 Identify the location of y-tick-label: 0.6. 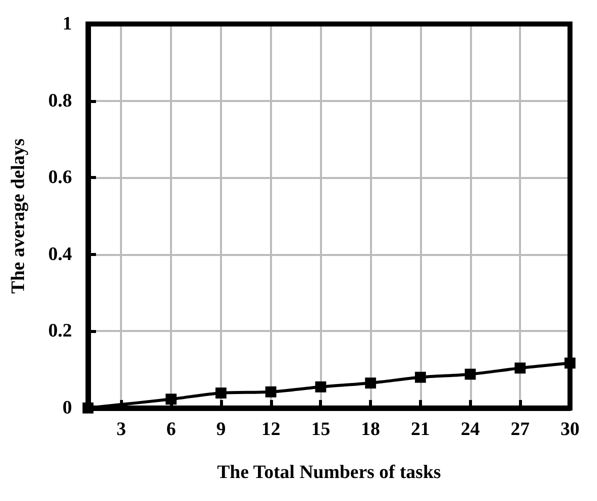
(60, 177).